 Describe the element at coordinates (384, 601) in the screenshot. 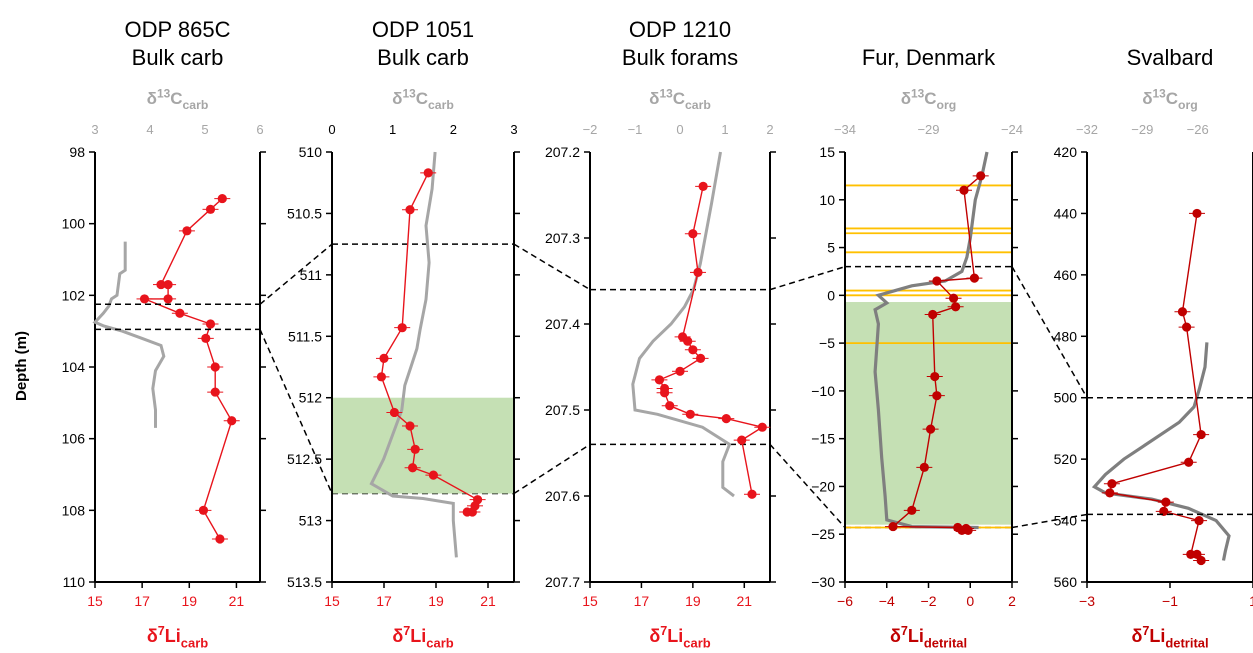

I see `bottom-tick-label: 17` at that location.